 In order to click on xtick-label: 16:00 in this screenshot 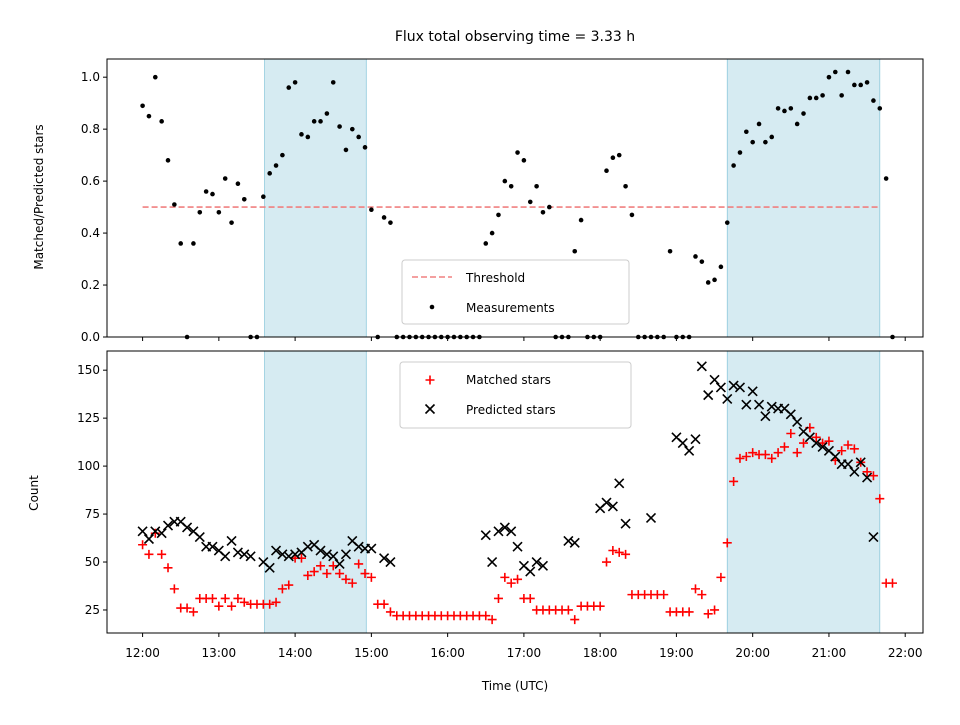, I will do `click(447, 653)`.